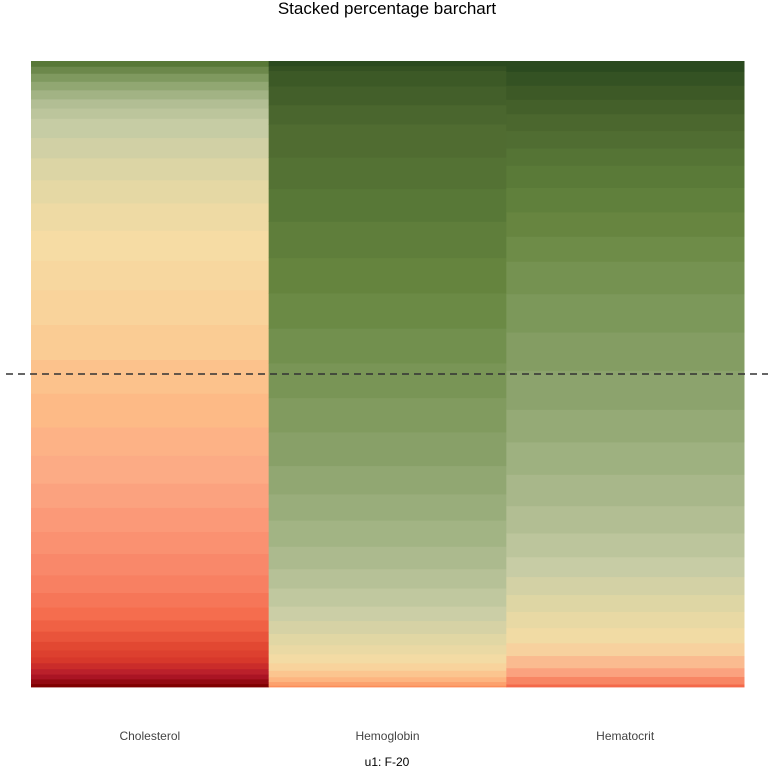  Describe the element at coordinates (149, 736) in the screenshot. I see `x-tick-label-cholesterol: Cholesterol` at that location.